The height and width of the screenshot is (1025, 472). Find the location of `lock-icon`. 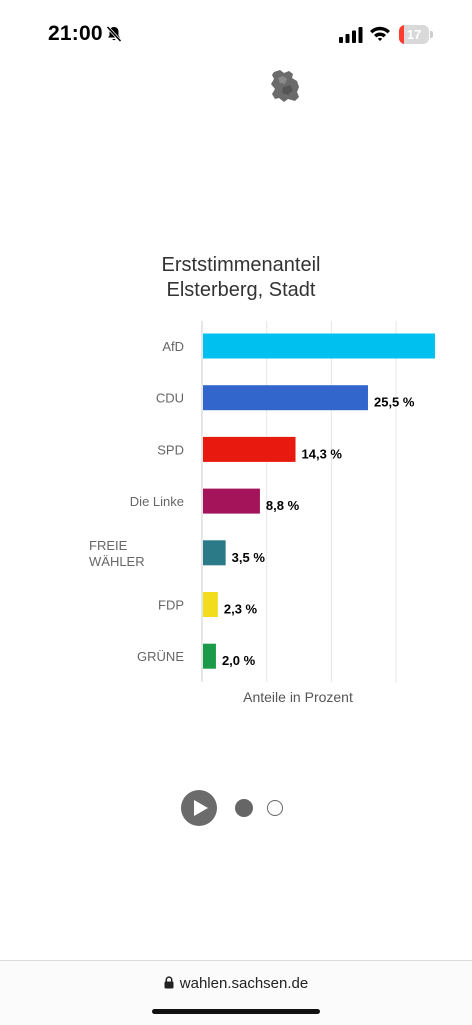

lock-icon is located at coordinates (169, 982).